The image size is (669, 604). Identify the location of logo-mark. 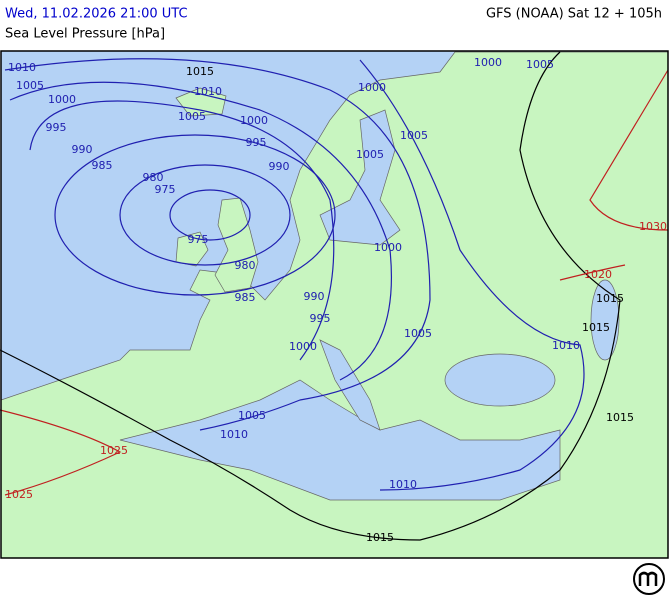
(648, 578).